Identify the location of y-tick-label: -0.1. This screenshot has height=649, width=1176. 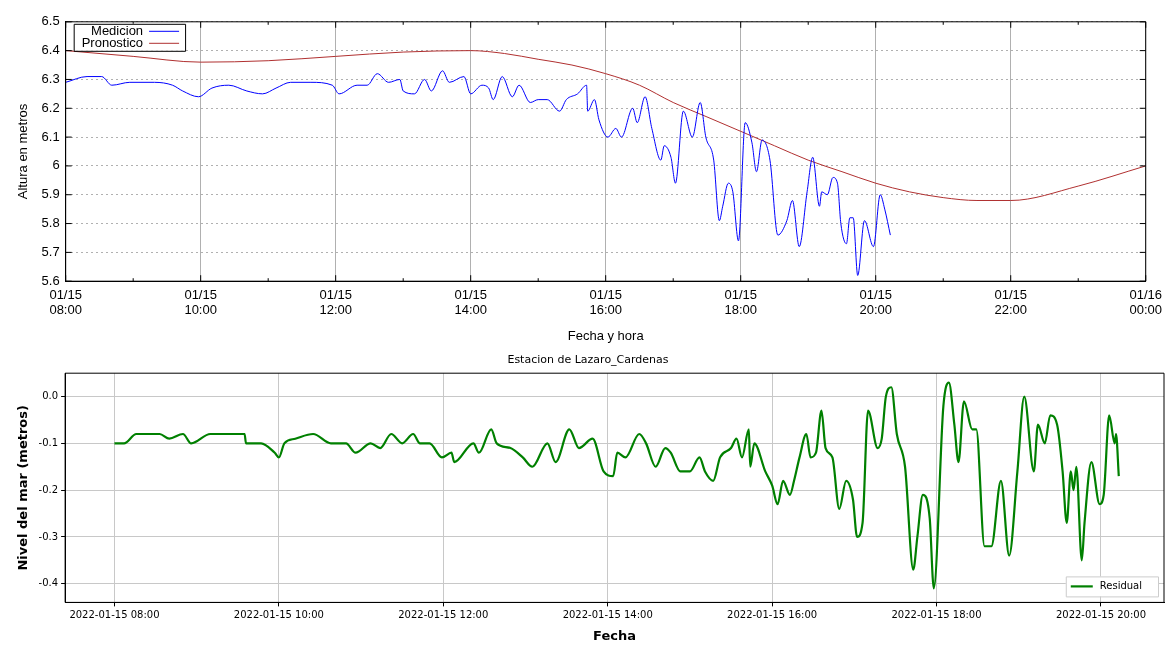
(48, 442).